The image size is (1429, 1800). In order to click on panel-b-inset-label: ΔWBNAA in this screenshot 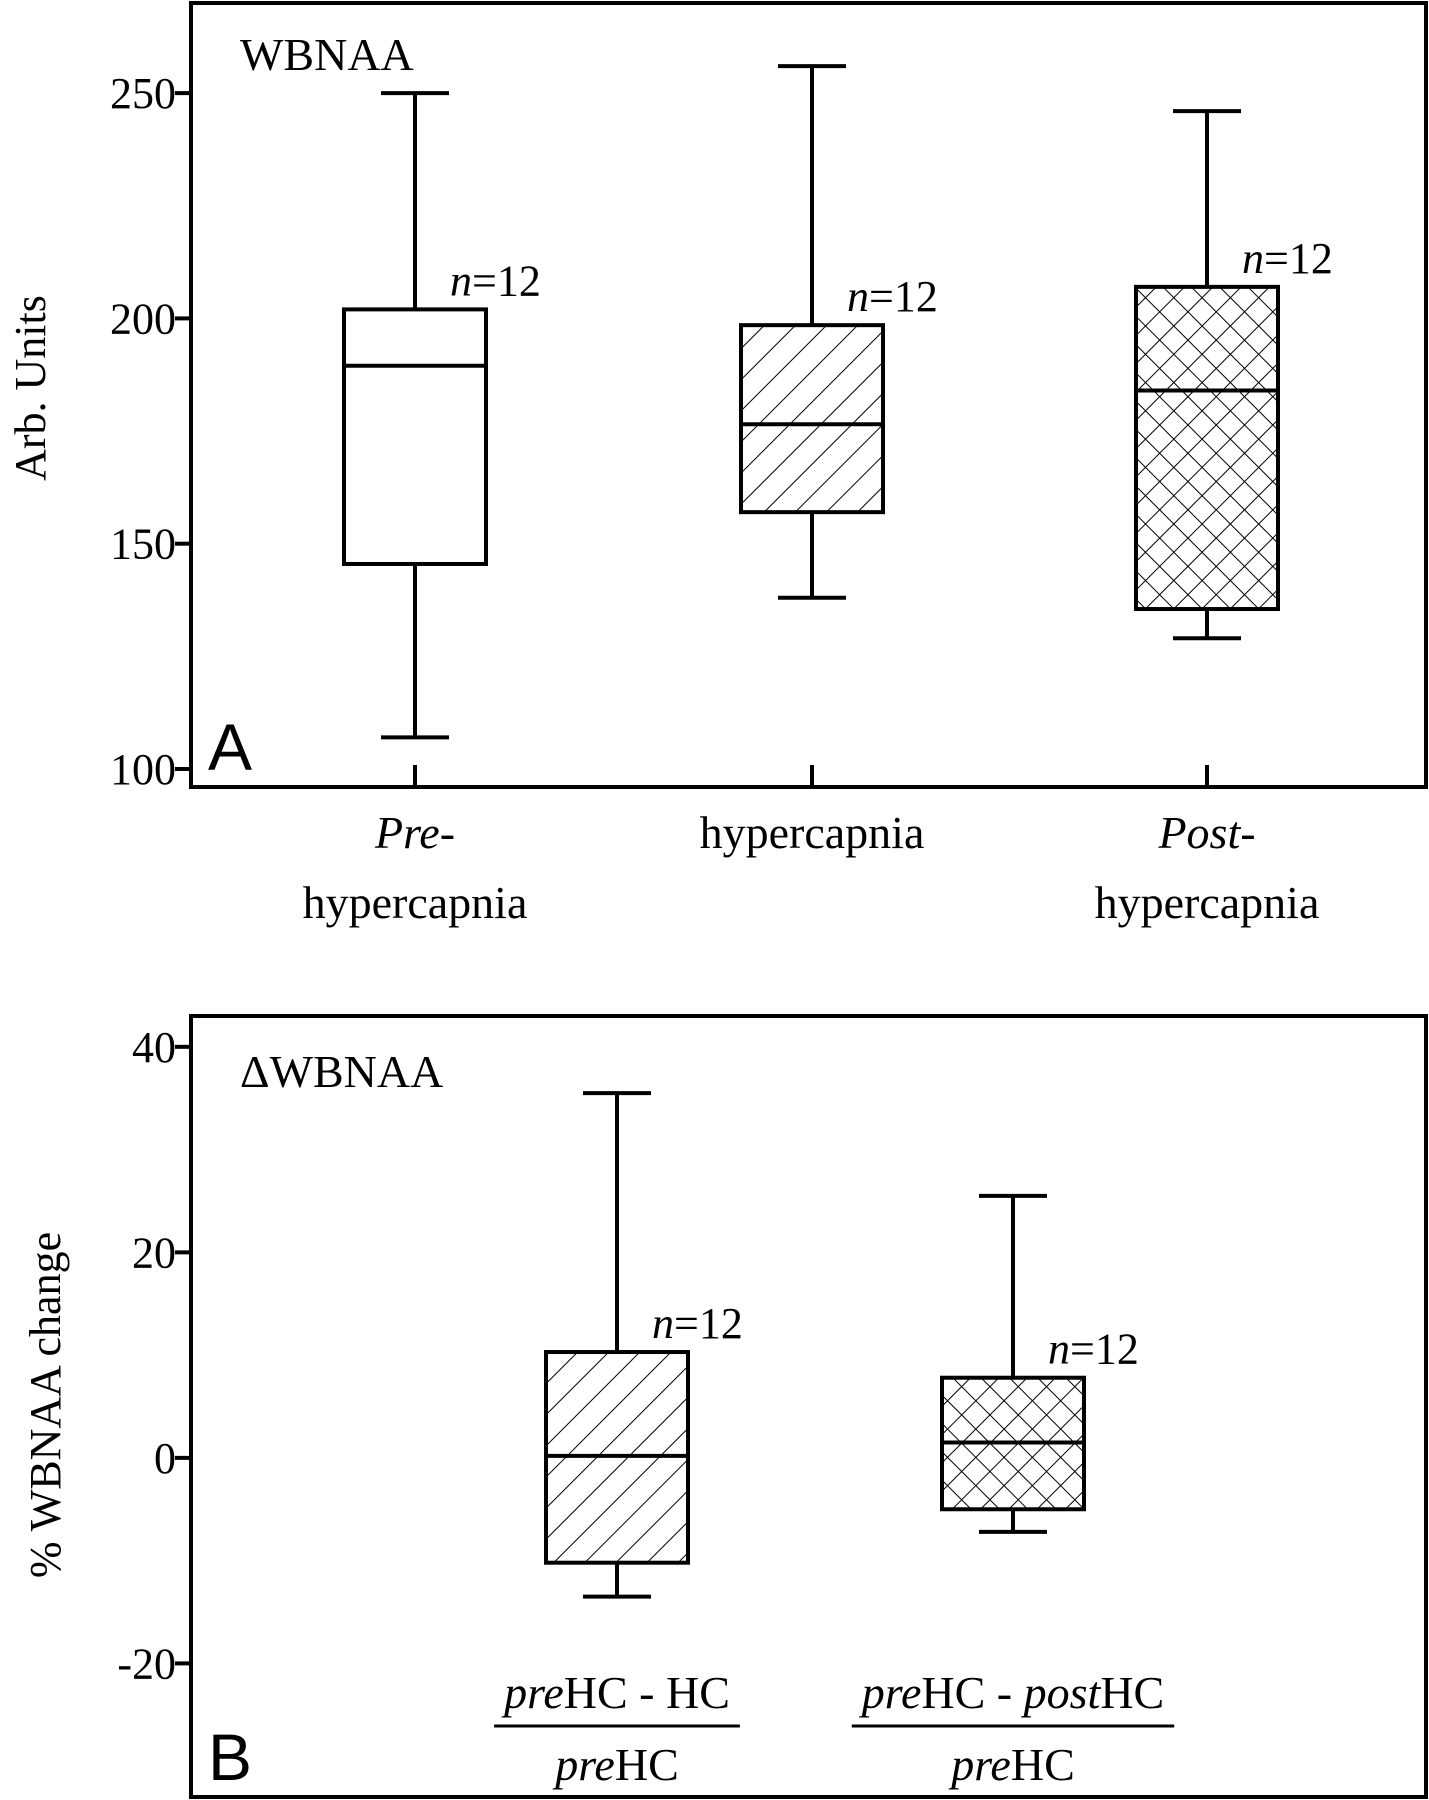, I will do `click(341, 1071)`.